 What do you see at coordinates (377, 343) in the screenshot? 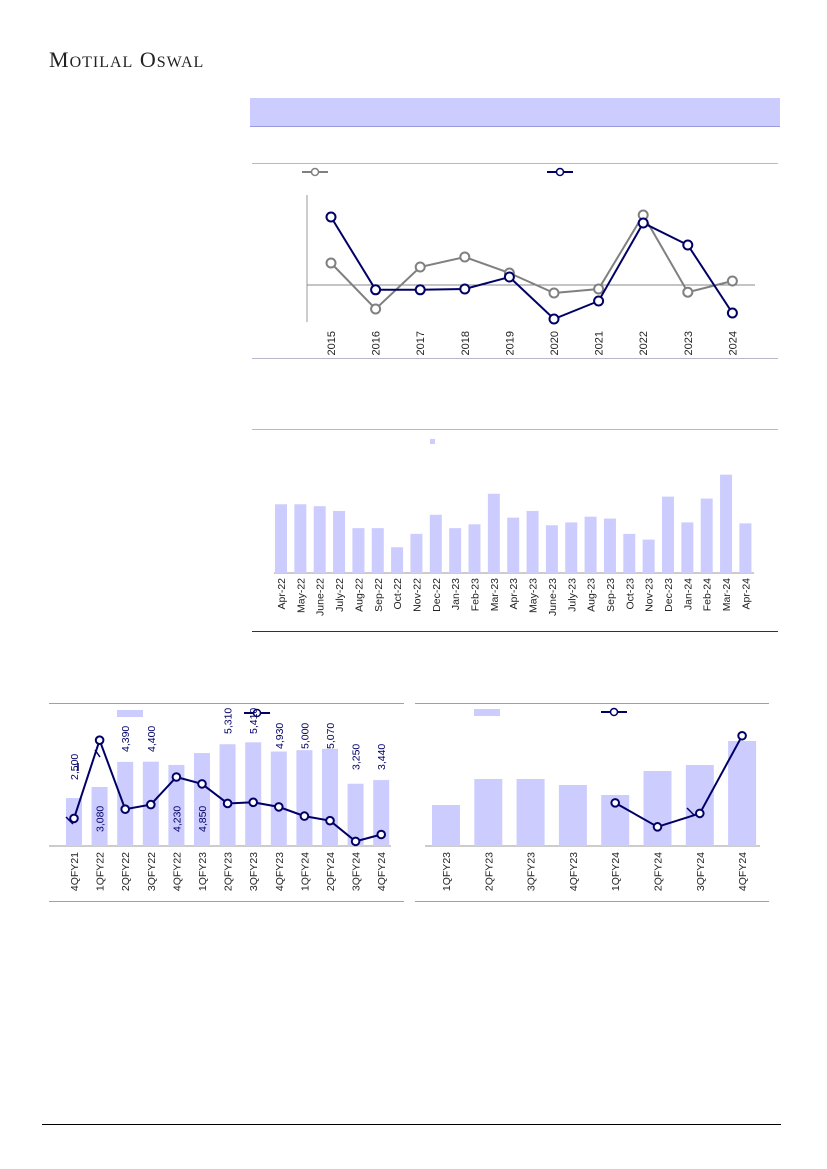
I see `x-tick-label: 2016` at bounding box center [377, 343].